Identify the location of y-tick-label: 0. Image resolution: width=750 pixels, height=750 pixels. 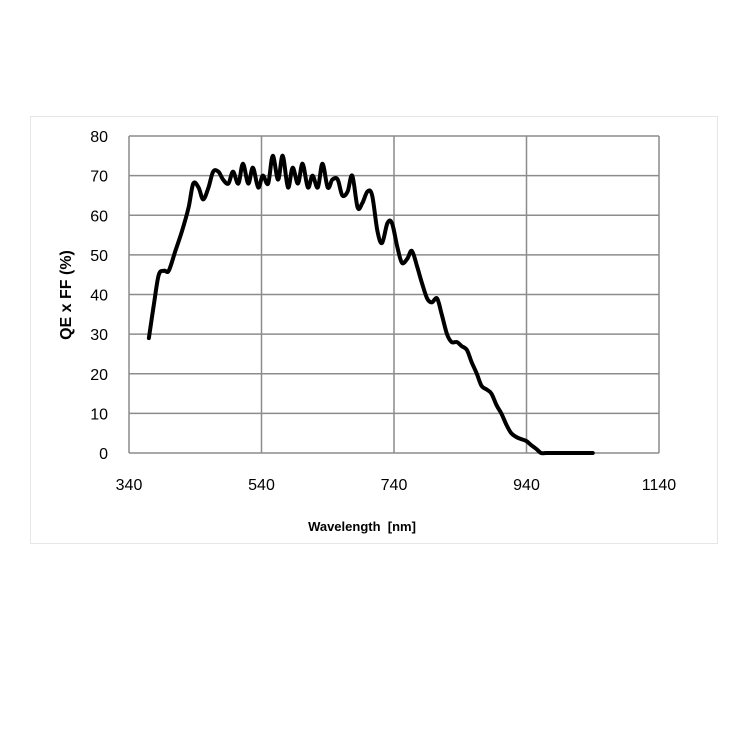
(103, 454).